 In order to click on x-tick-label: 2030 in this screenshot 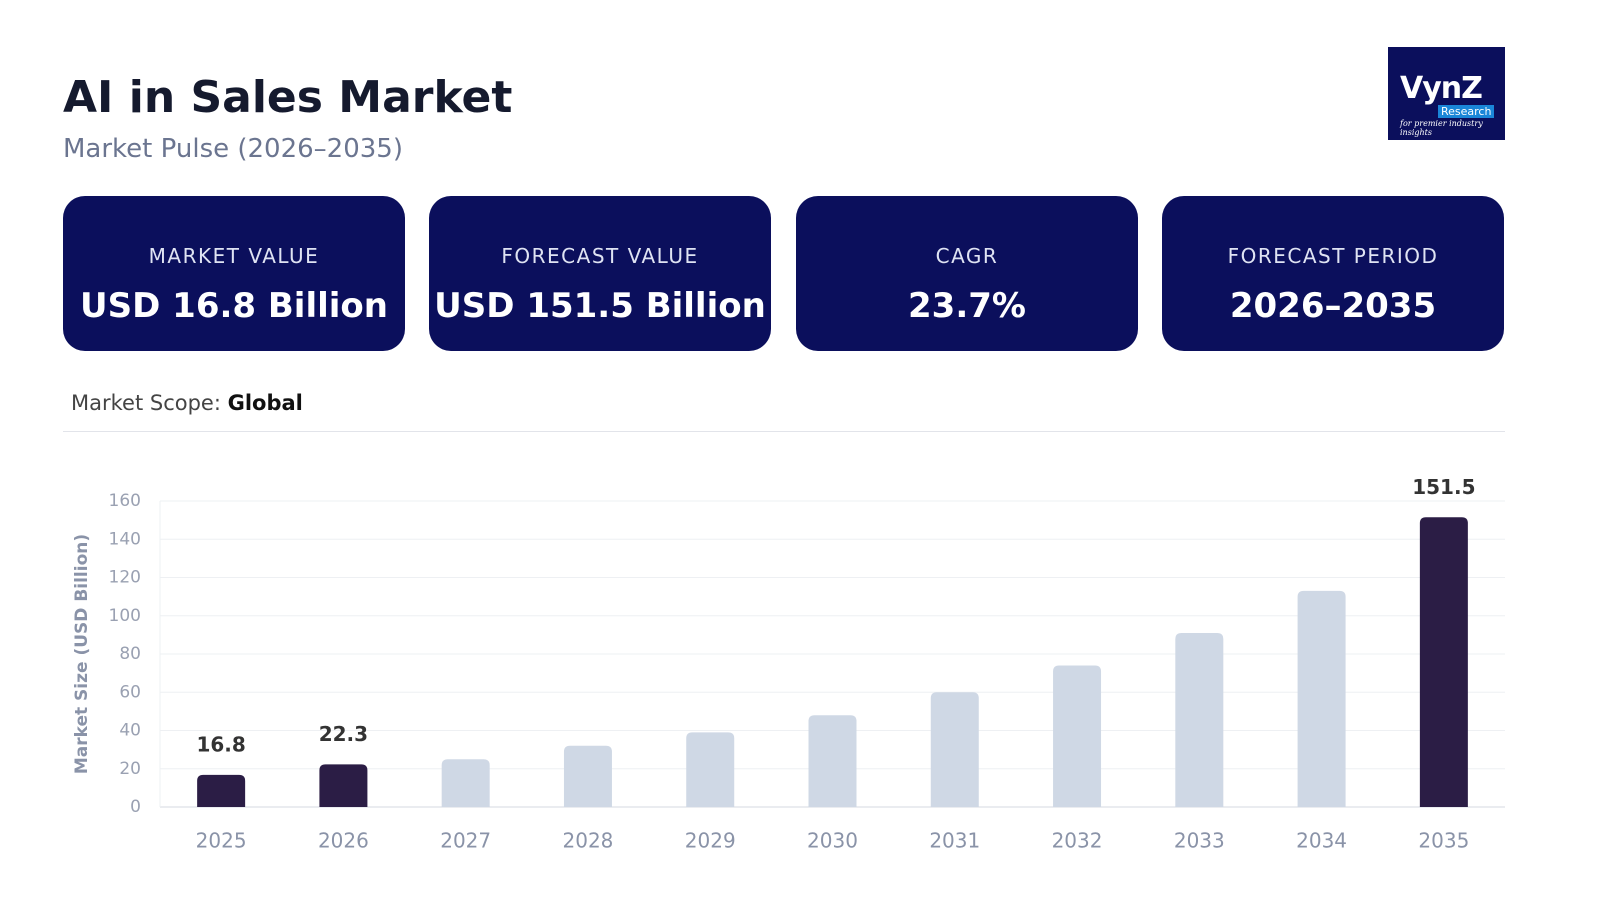, I will do `click(832, 841)`.